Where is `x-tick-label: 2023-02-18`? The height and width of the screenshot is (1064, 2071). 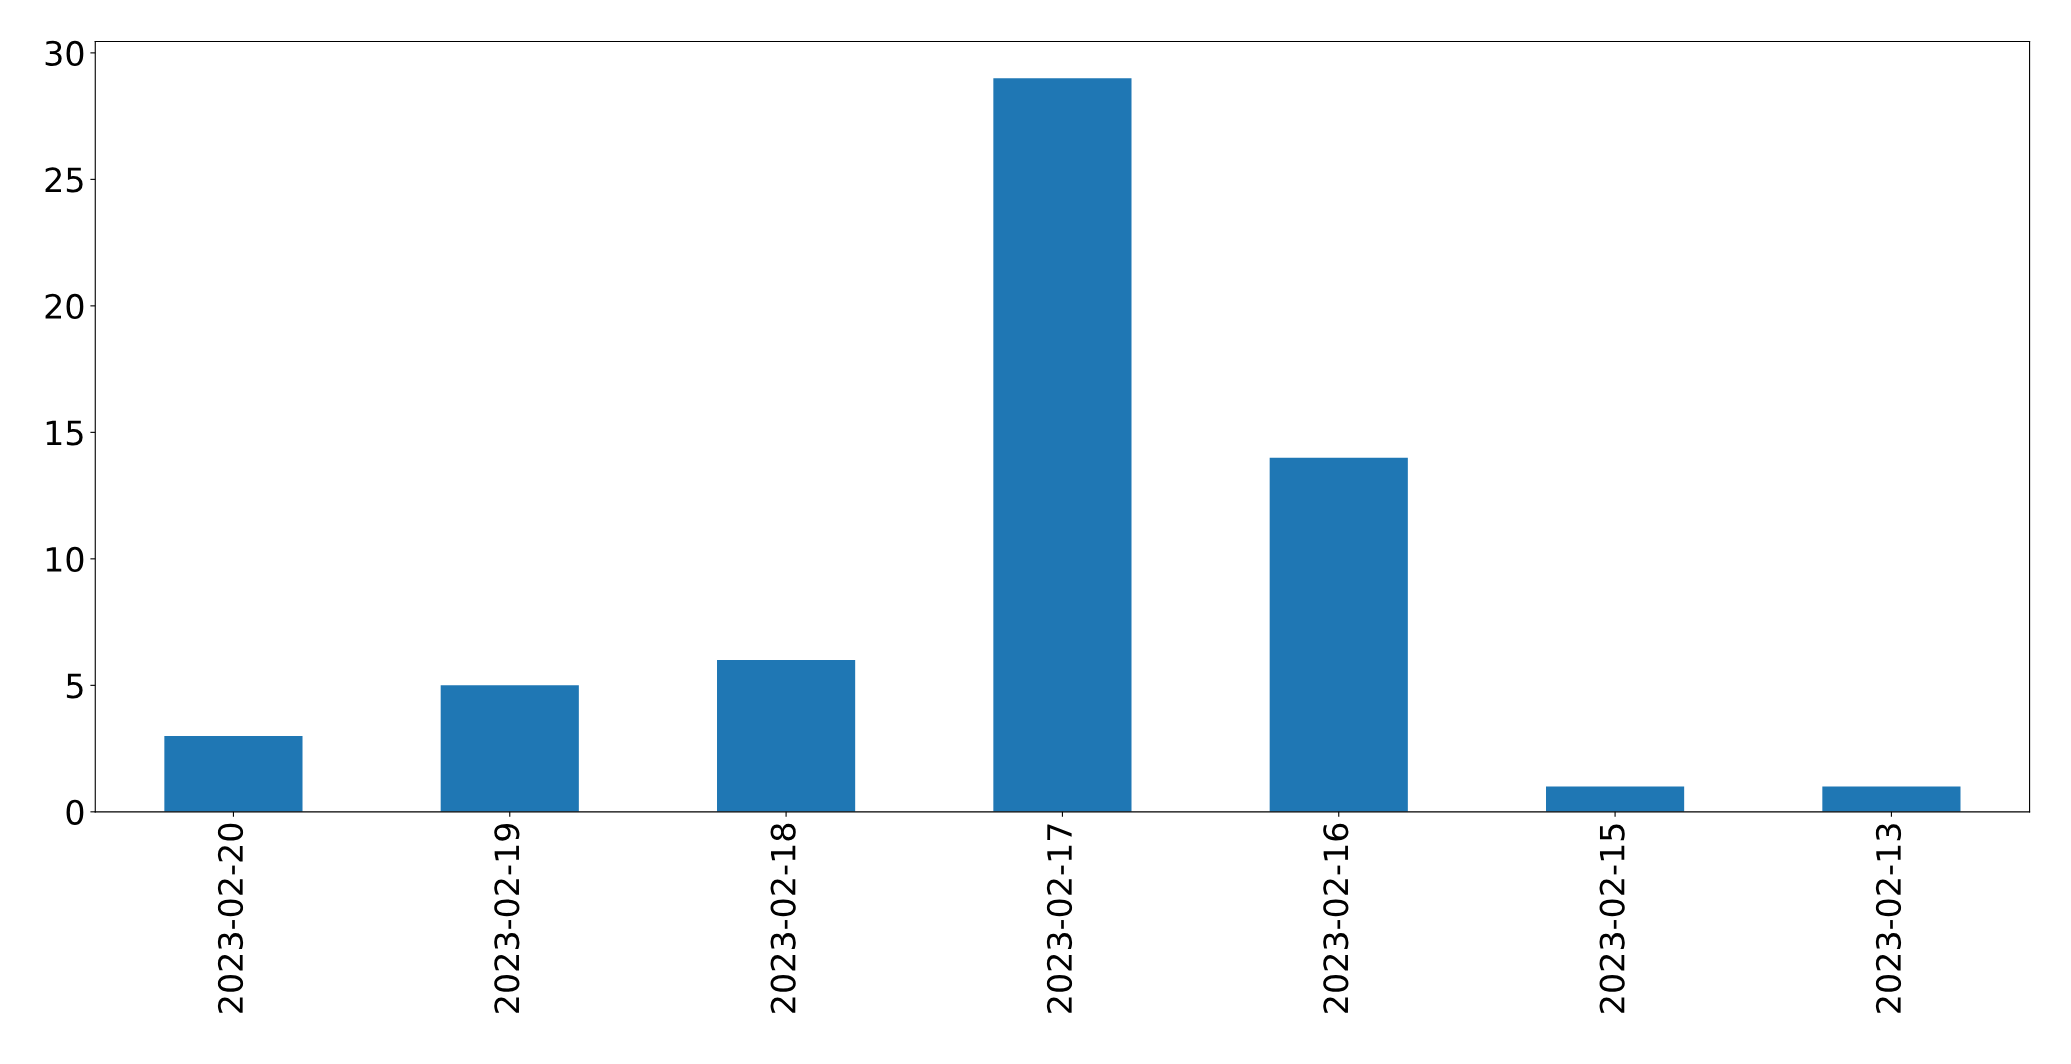 x-tick-label: 2023-02-18 is located at coordinates (783, 918).